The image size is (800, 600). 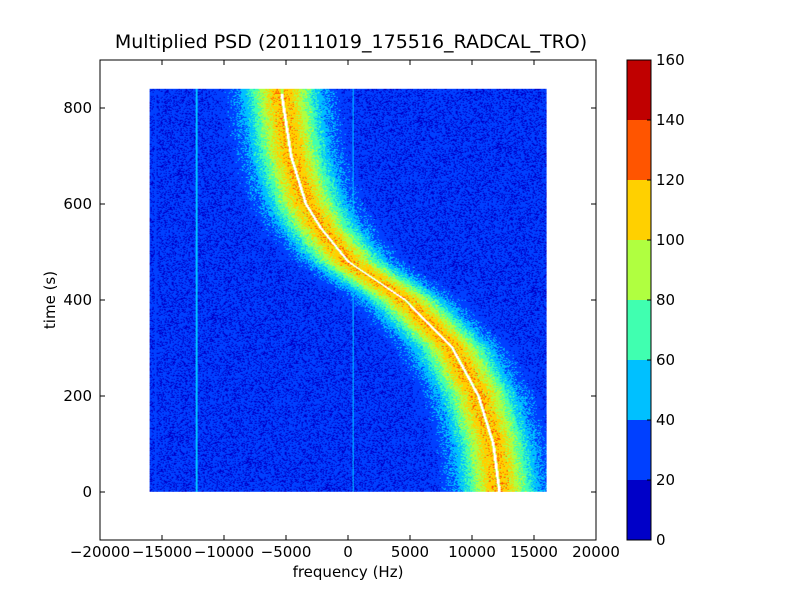 I want to click on y-tick-label: 400, so click(x=77, y=300).